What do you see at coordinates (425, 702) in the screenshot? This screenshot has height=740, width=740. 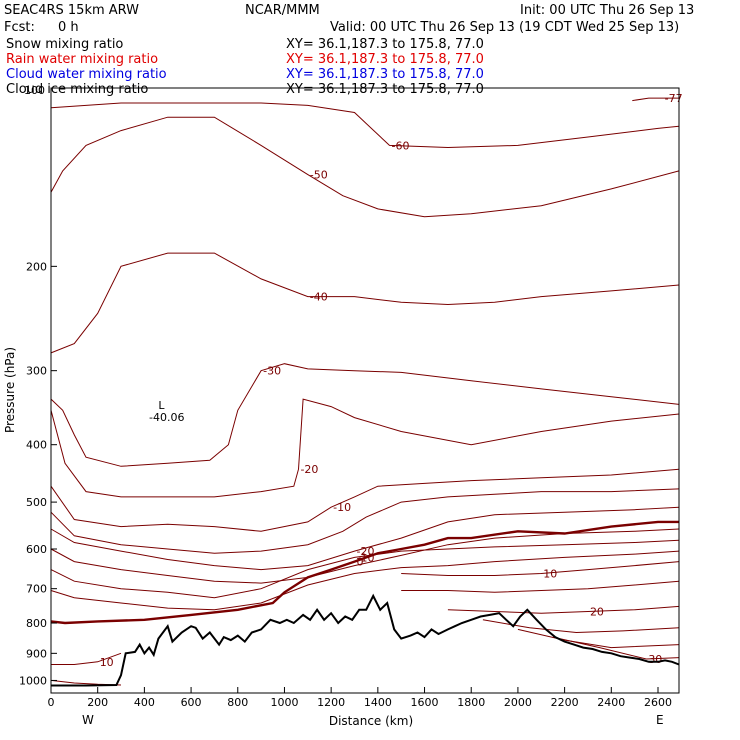 I see `x-tick-label: 1600` at bounding box center [425, 702].